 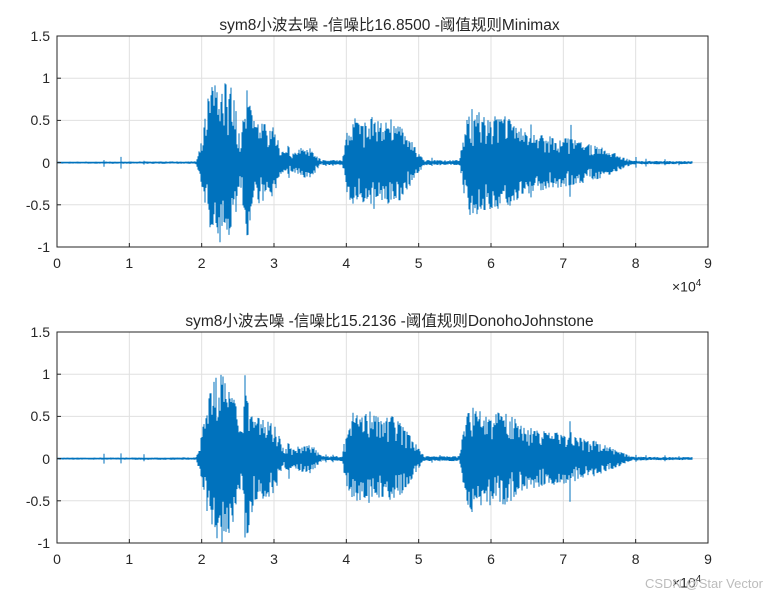 I want to click on subplot-1-title: sym8小波去噪 -信噪比16.8500 -阈值规则Minimax, so click(x=389, y=25).